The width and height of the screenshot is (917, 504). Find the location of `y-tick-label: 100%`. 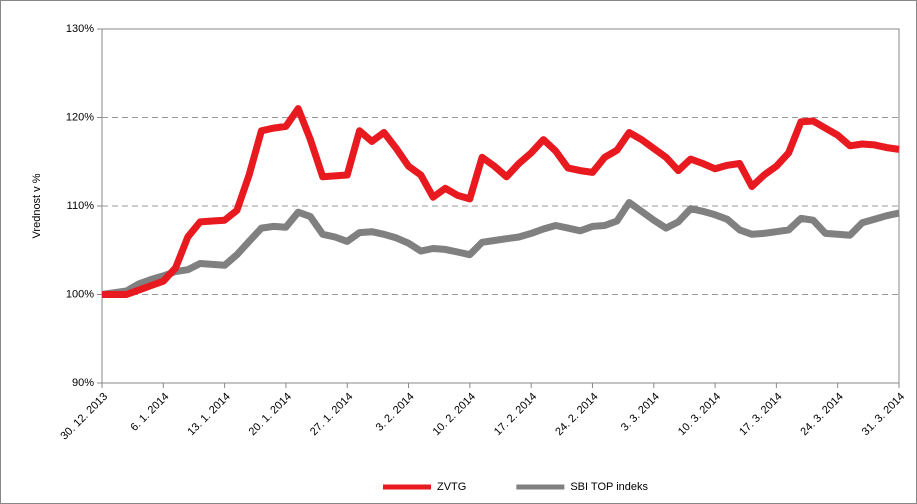

y-tick-label: 100% is located at coordinates (80, 294).